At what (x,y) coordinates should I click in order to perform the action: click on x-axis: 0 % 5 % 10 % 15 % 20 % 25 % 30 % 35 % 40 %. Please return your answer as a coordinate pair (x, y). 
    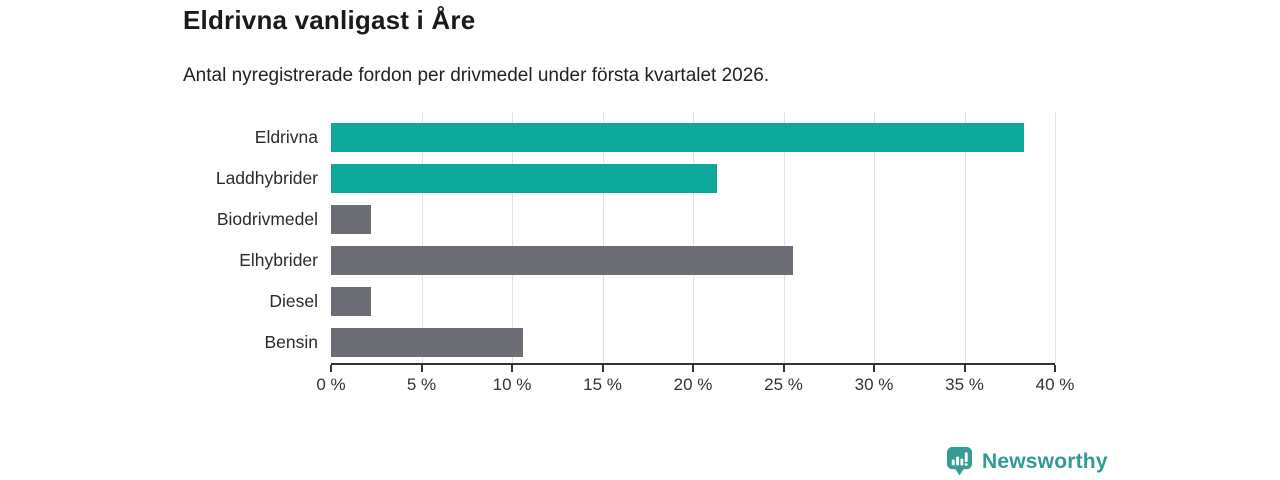
    Looking at the image, I should click on (695, 385).